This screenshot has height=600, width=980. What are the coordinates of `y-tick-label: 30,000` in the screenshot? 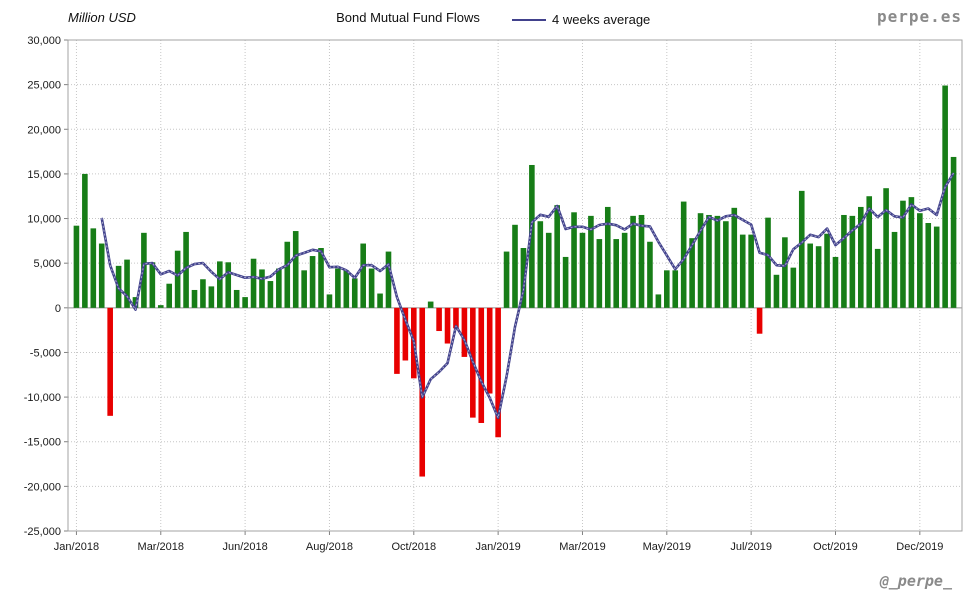 It's located at (44, 41).